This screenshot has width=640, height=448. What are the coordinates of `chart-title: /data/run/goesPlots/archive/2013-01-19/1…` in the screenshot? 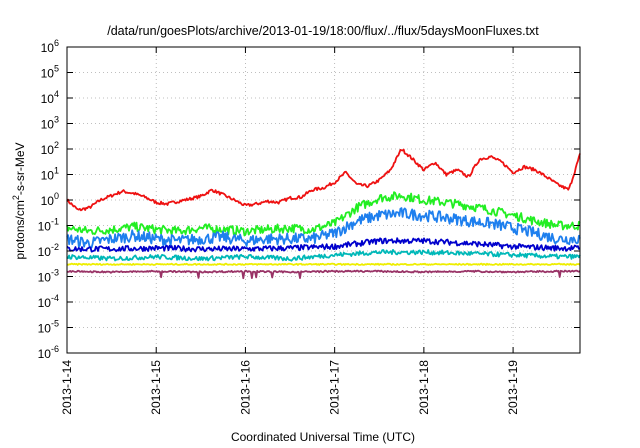 It's located at (323, 31).